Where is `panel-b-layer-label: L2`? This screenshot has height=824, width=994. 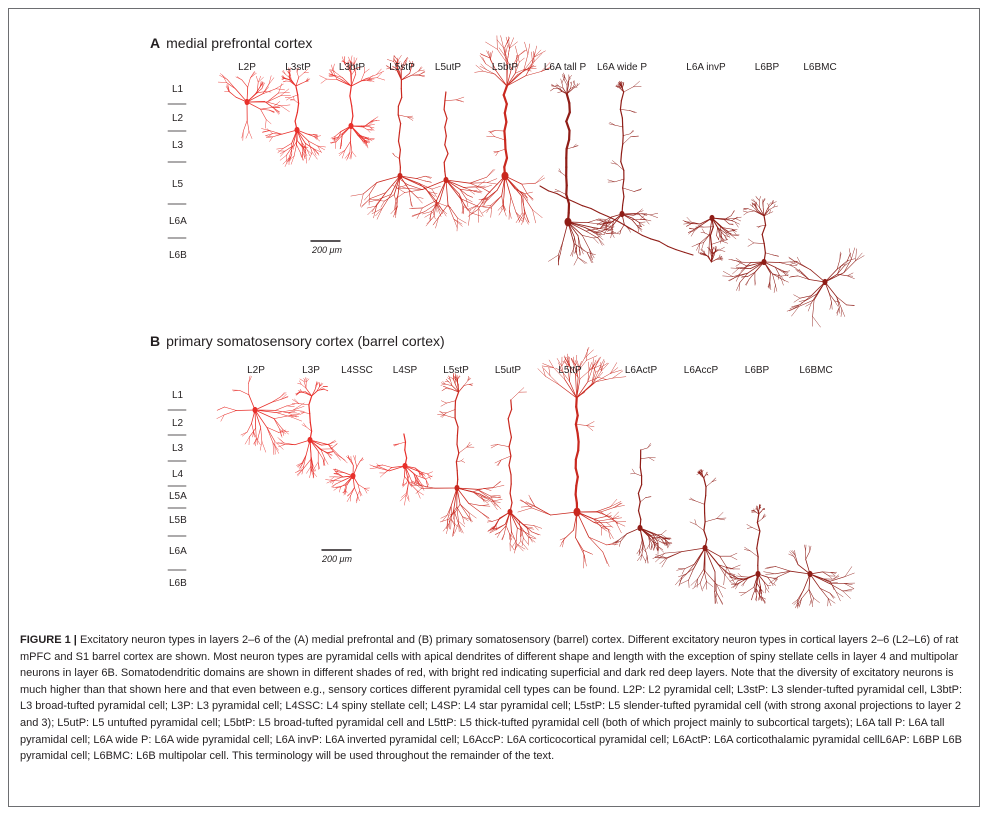
panel-b-layer-label: L2 is located at coordinates (178, 423).